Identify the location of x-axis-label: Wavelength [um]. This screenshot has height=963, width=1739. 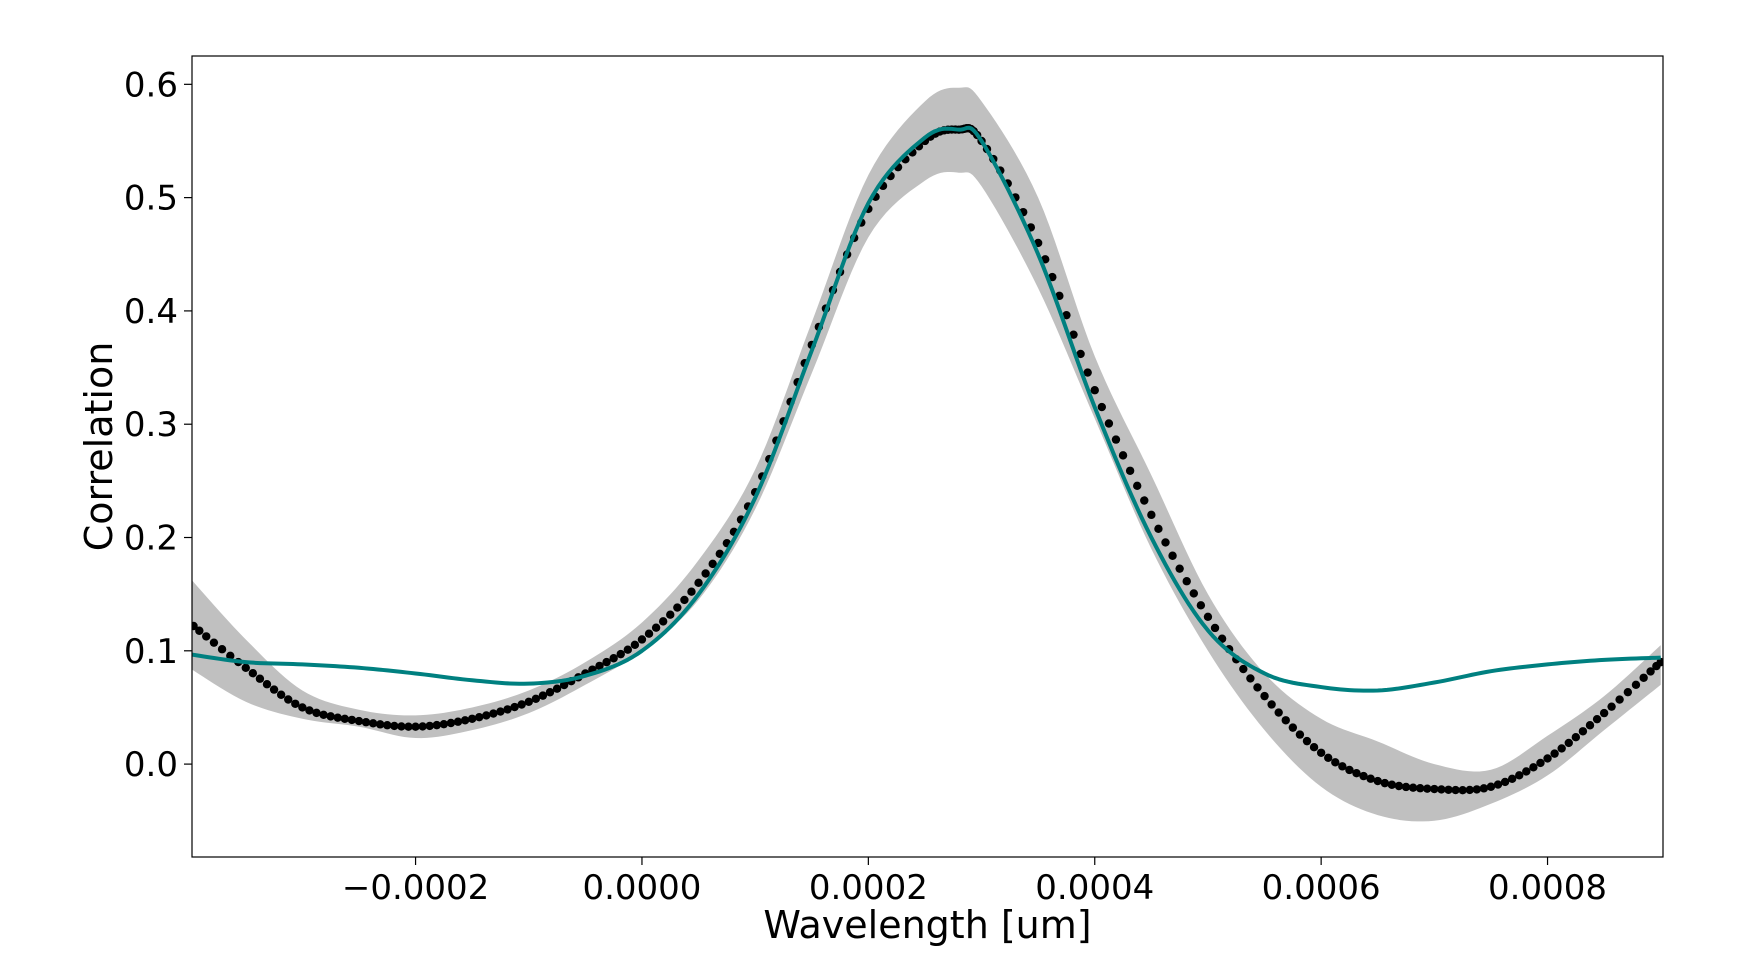
(927, 925).